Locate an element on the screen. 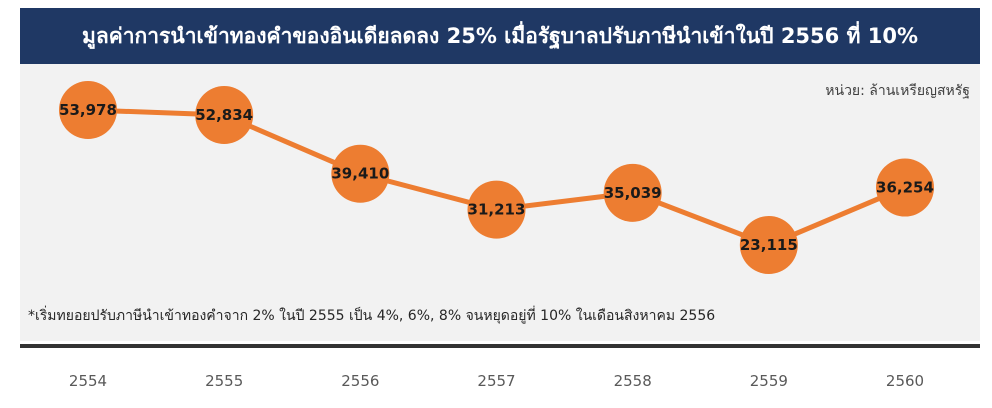 This screenshot has height=408, width=992. x-tick-label: 2560 is located at coordinates (905, 381).